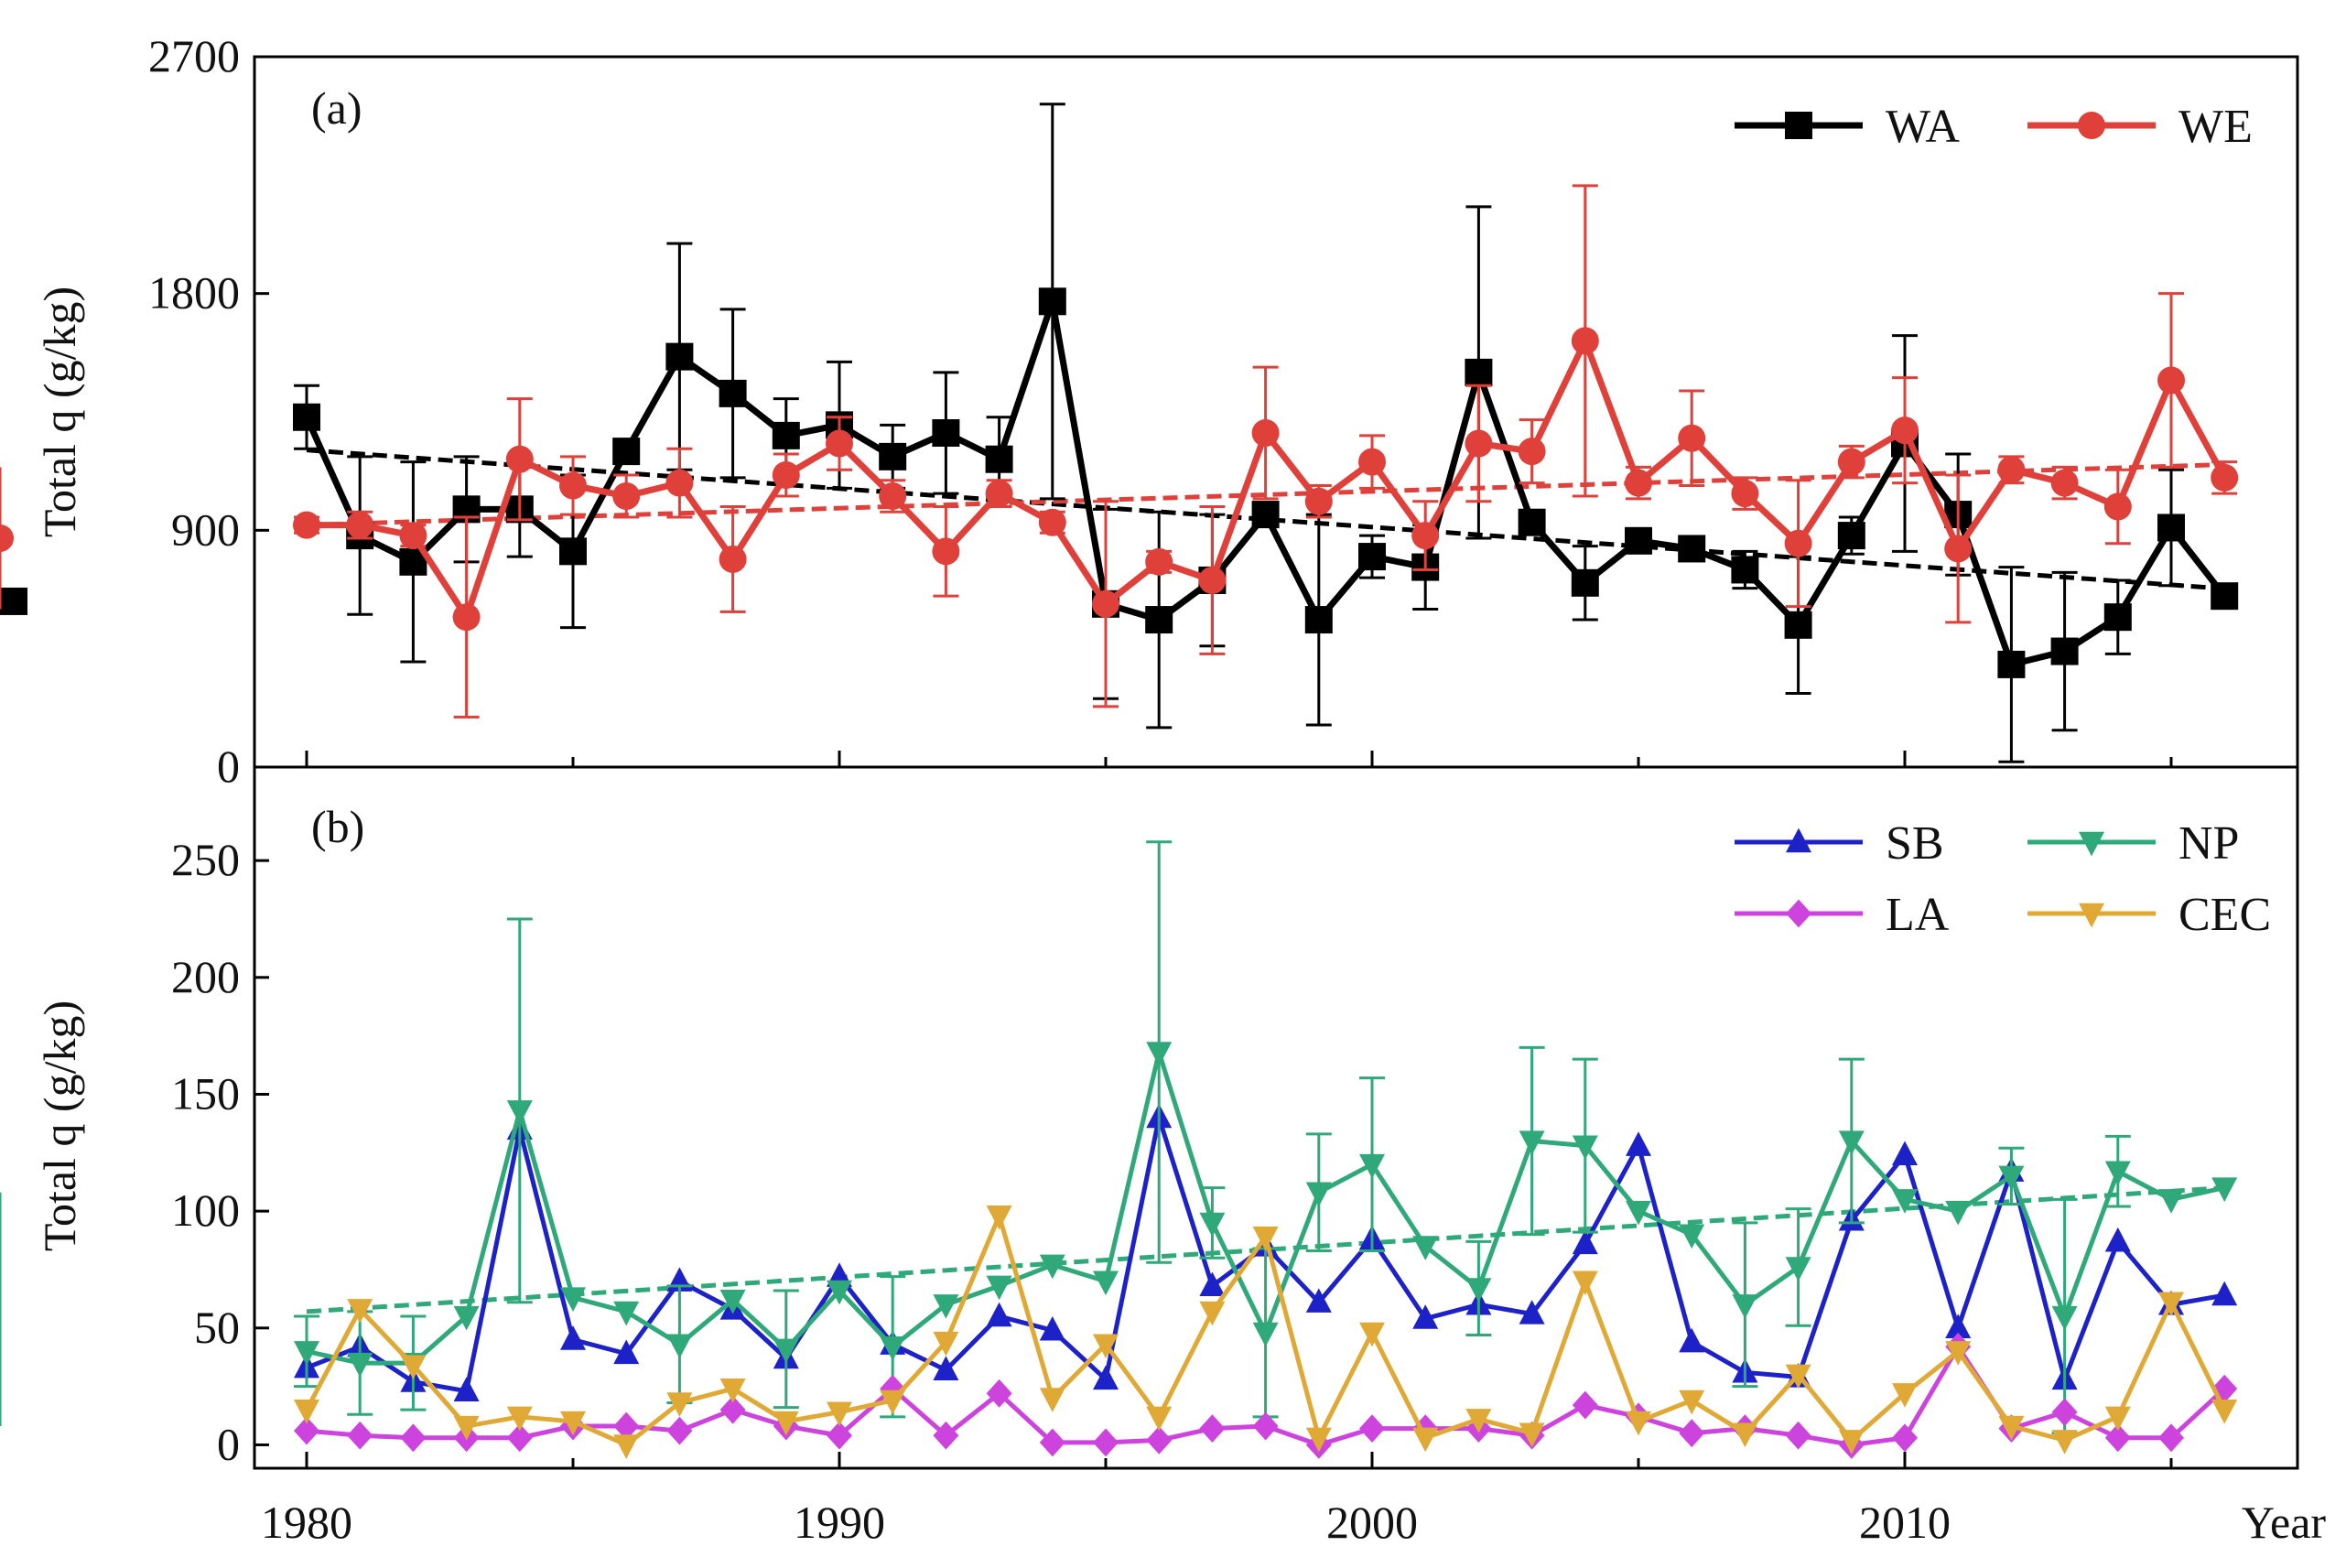 The image size is (2346, 1568). I want to click on a-point-we-2012, so click(2011, 470).